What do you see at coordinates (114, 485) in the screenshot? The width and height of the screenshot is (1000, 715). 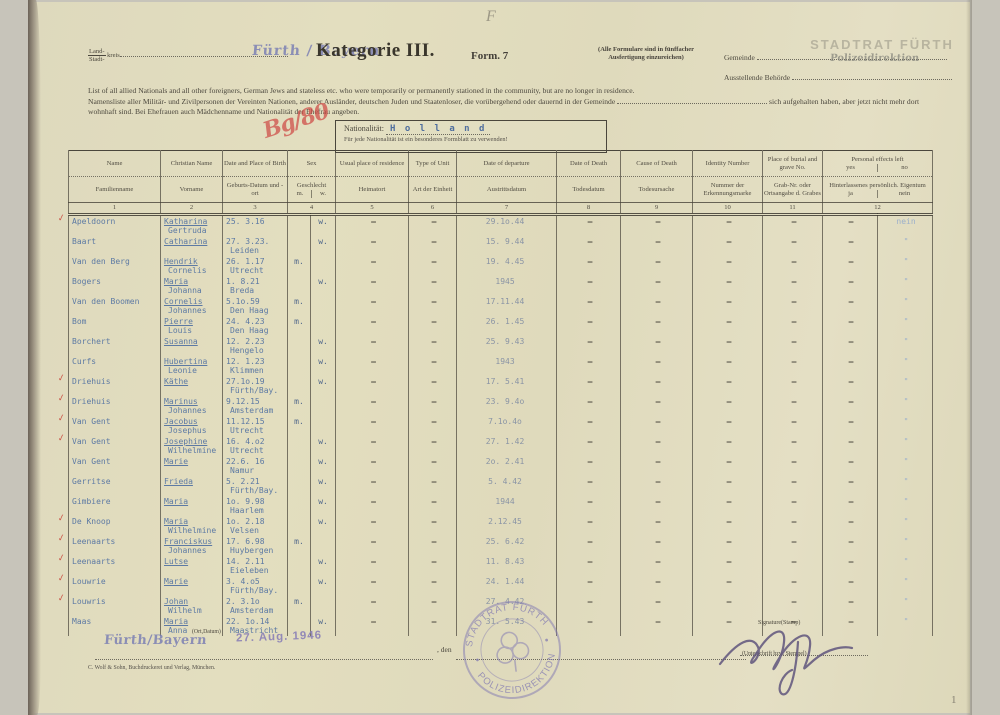 I see `cell-family-name: Gerritse` at bounding box center [114, 485].